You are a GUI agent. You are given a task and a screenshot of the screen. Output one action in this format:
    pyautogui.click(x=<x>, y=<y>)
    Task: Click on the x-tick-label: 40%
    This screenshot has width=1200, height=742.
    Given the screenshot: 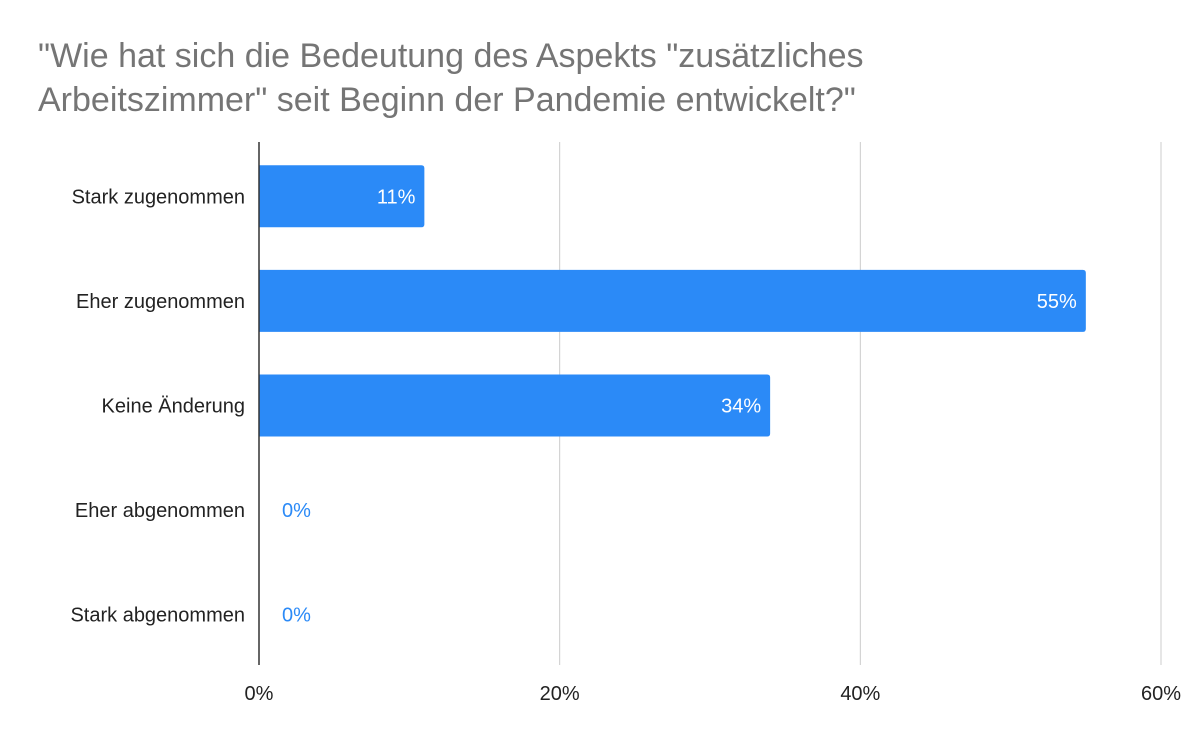 What is the action you would take?
    pyautogui.click(x=860, y=694)
    